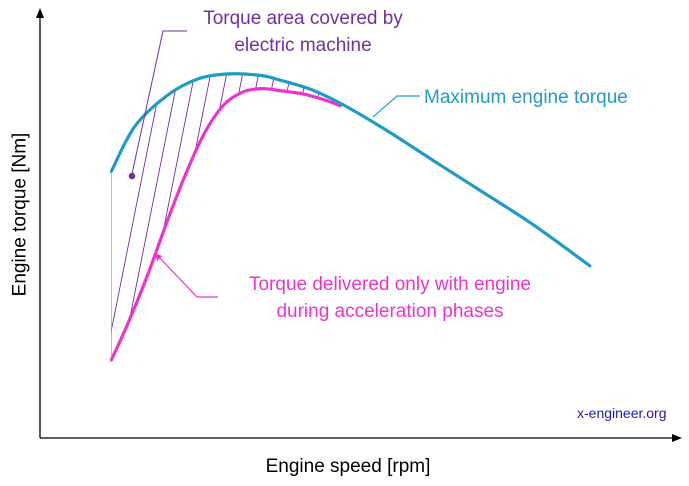  Describe the element at coordinates (303, 32) in the screenshot. I see `electric-area-annotation: Torque area covered by electric machine` at that location.